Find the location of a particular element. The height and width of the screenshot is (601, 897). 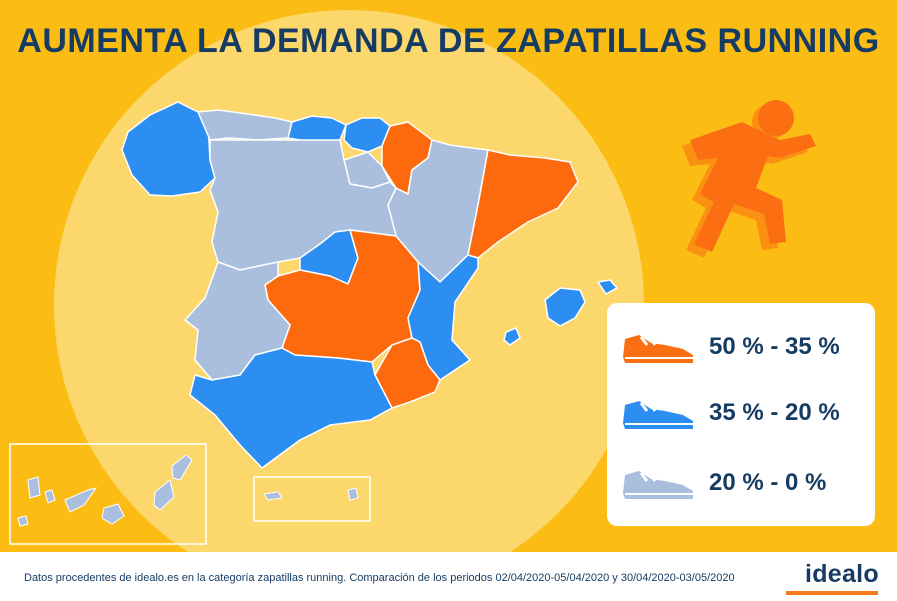

region-cataluna is located at coordinates (523, 204).